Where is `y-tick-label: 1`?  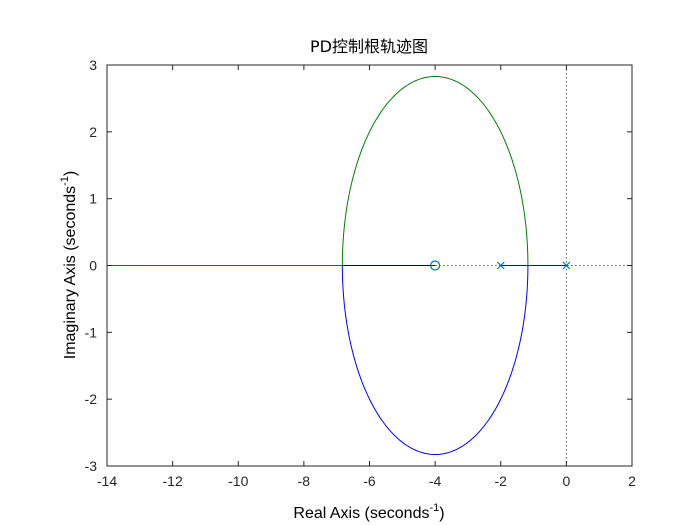
y-tick-label: 1 is located at coordinates (93, 199).